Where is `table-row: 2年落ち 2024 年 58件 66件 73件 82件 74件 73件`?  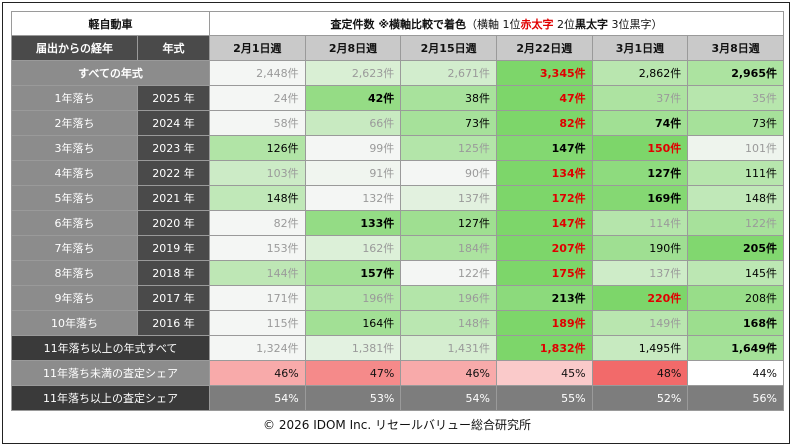
table-row: 2年落ち 2024 年 58件 66件 73件 82件 74件 73件 is located at coordinates (397, 123).